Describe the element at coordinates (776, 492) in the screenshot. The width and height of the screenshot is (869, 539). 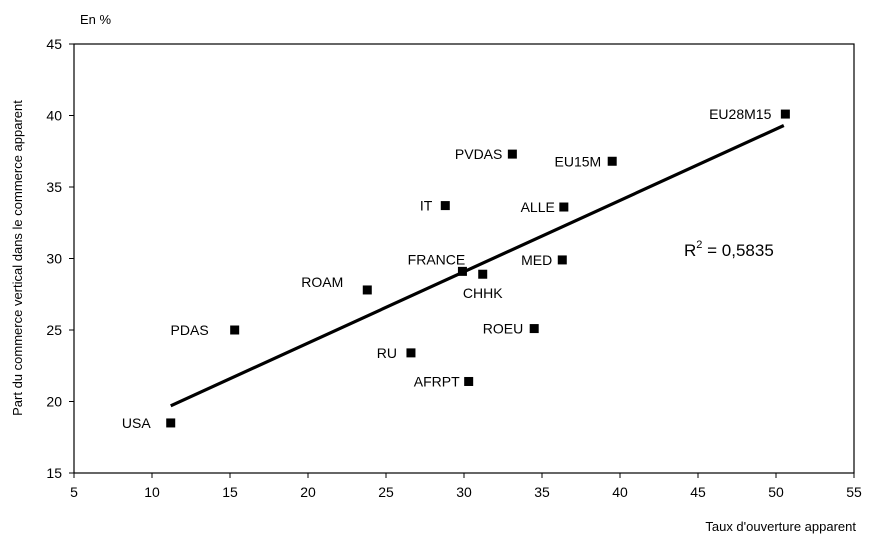
I see `x-tick-label: 50` at that location.